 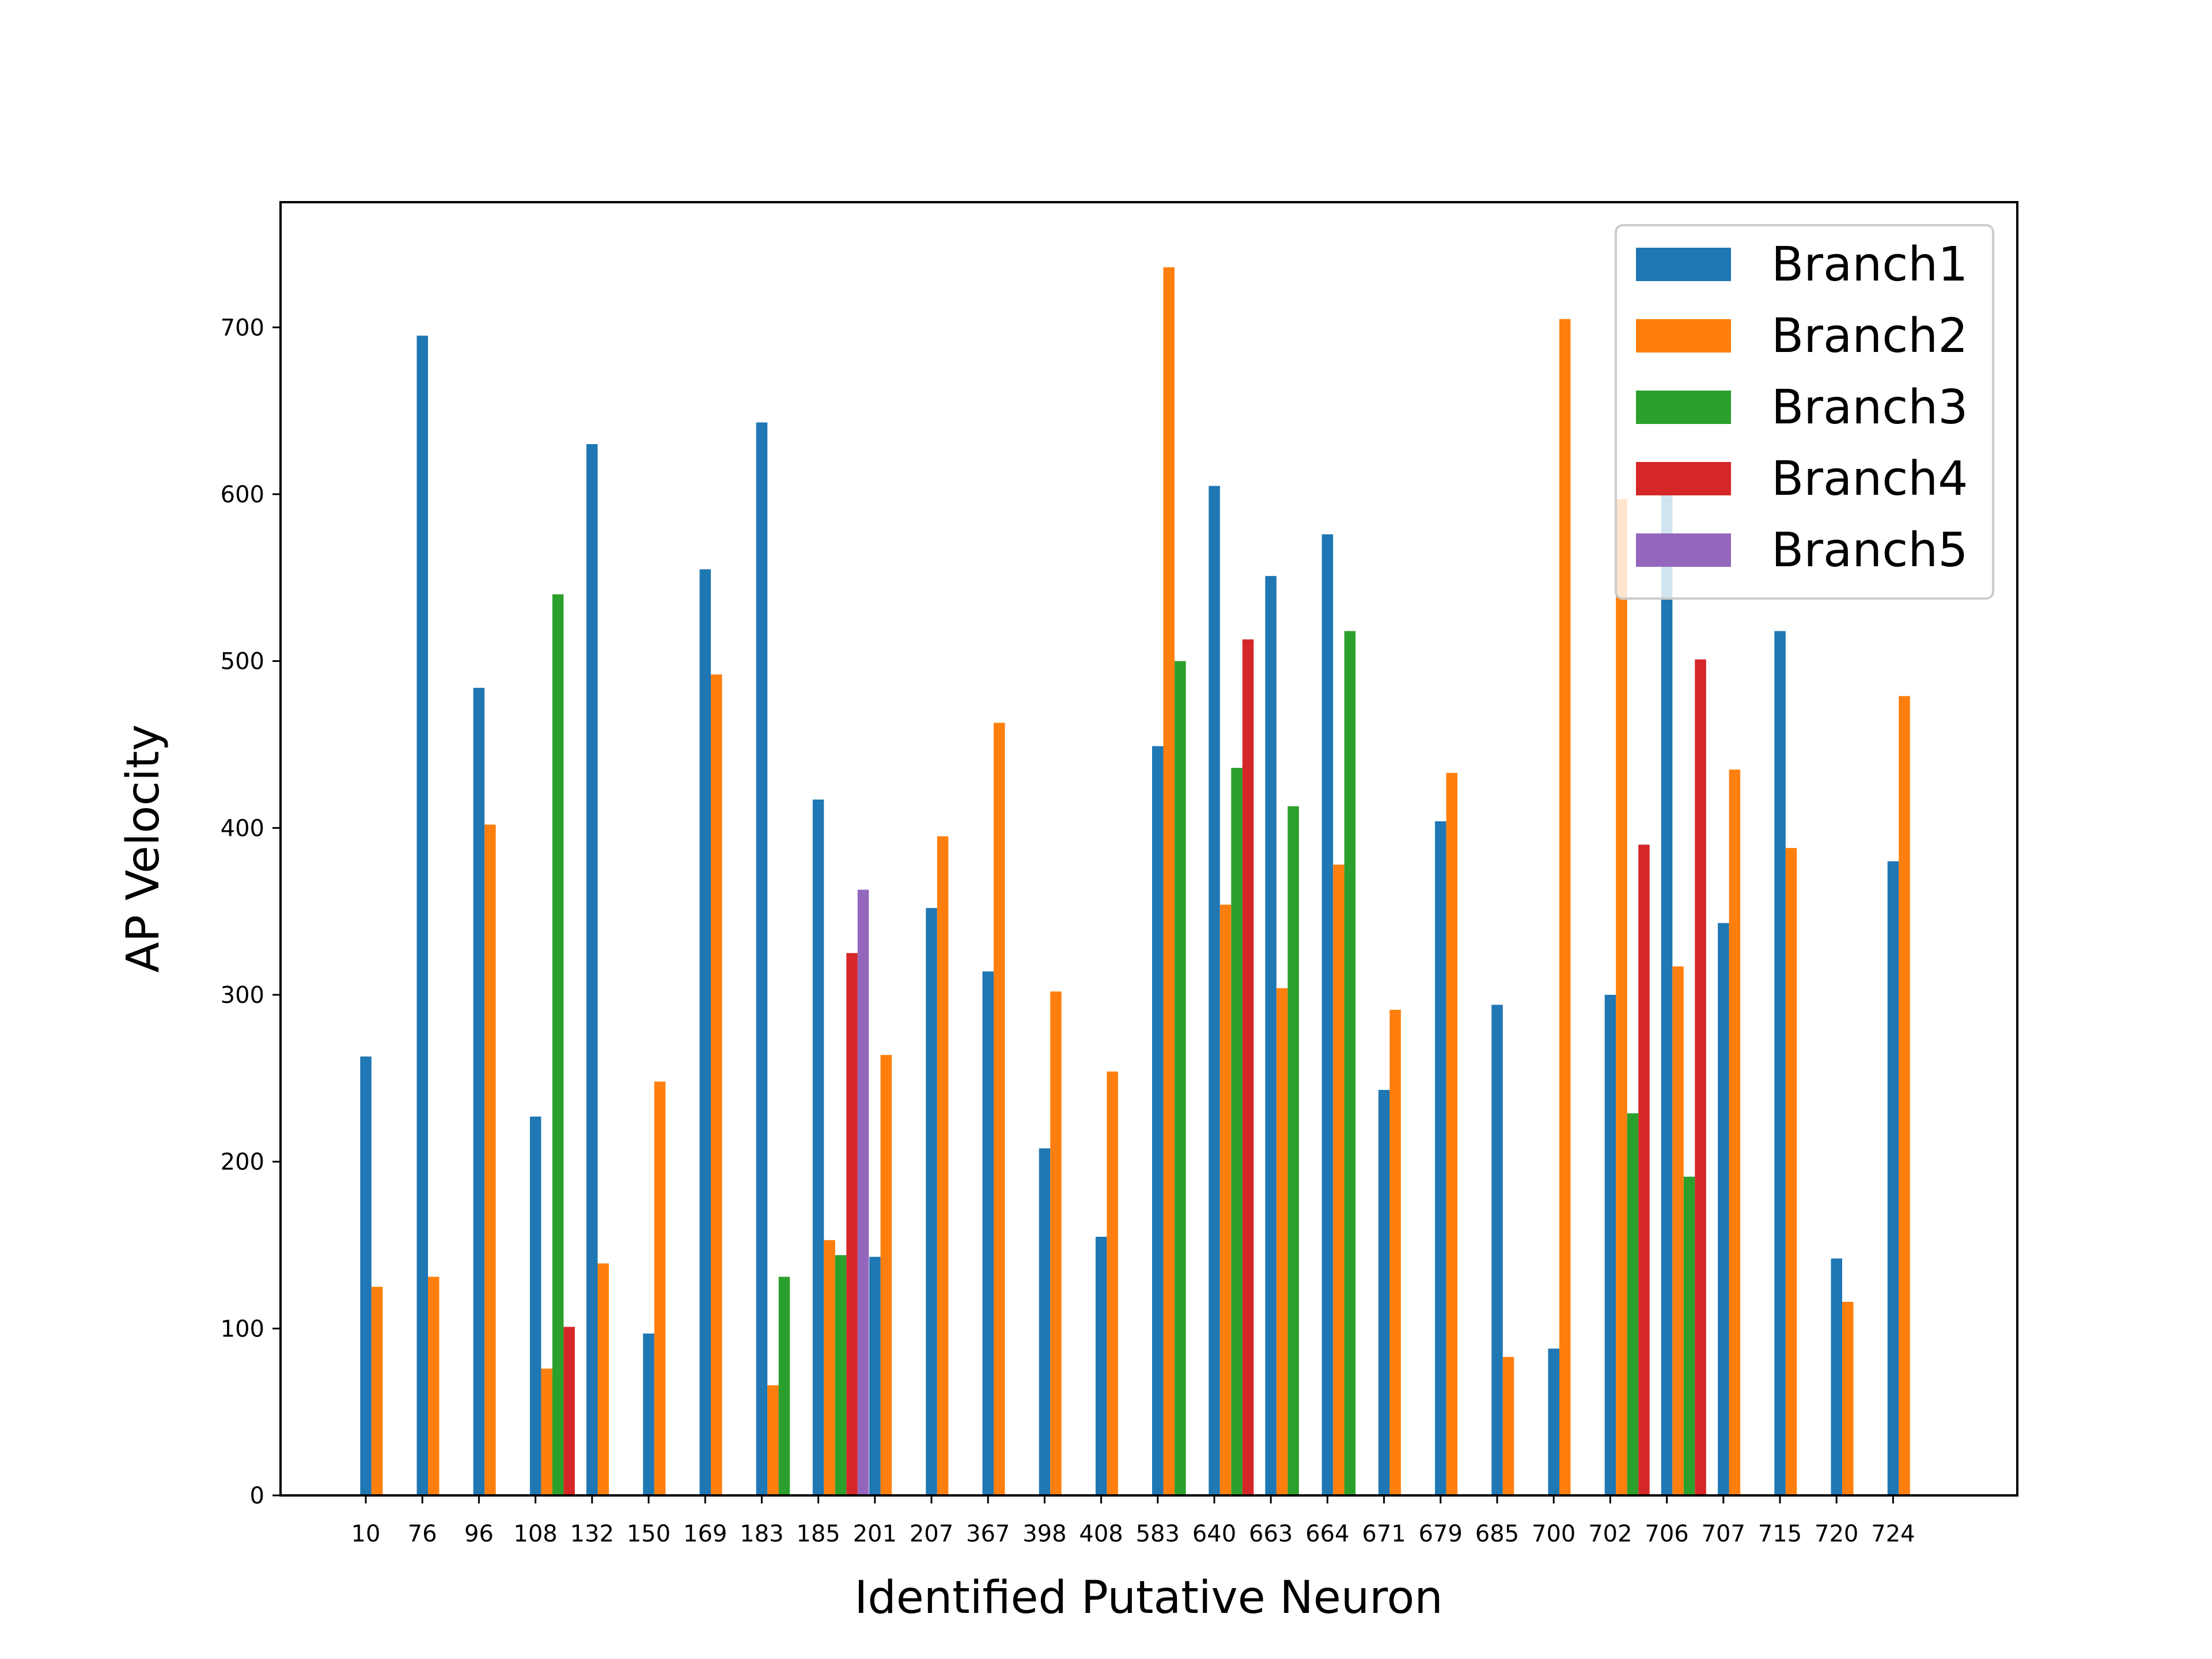 I want to click on x-tick-label: 408, so click(x=1101, y=1534).